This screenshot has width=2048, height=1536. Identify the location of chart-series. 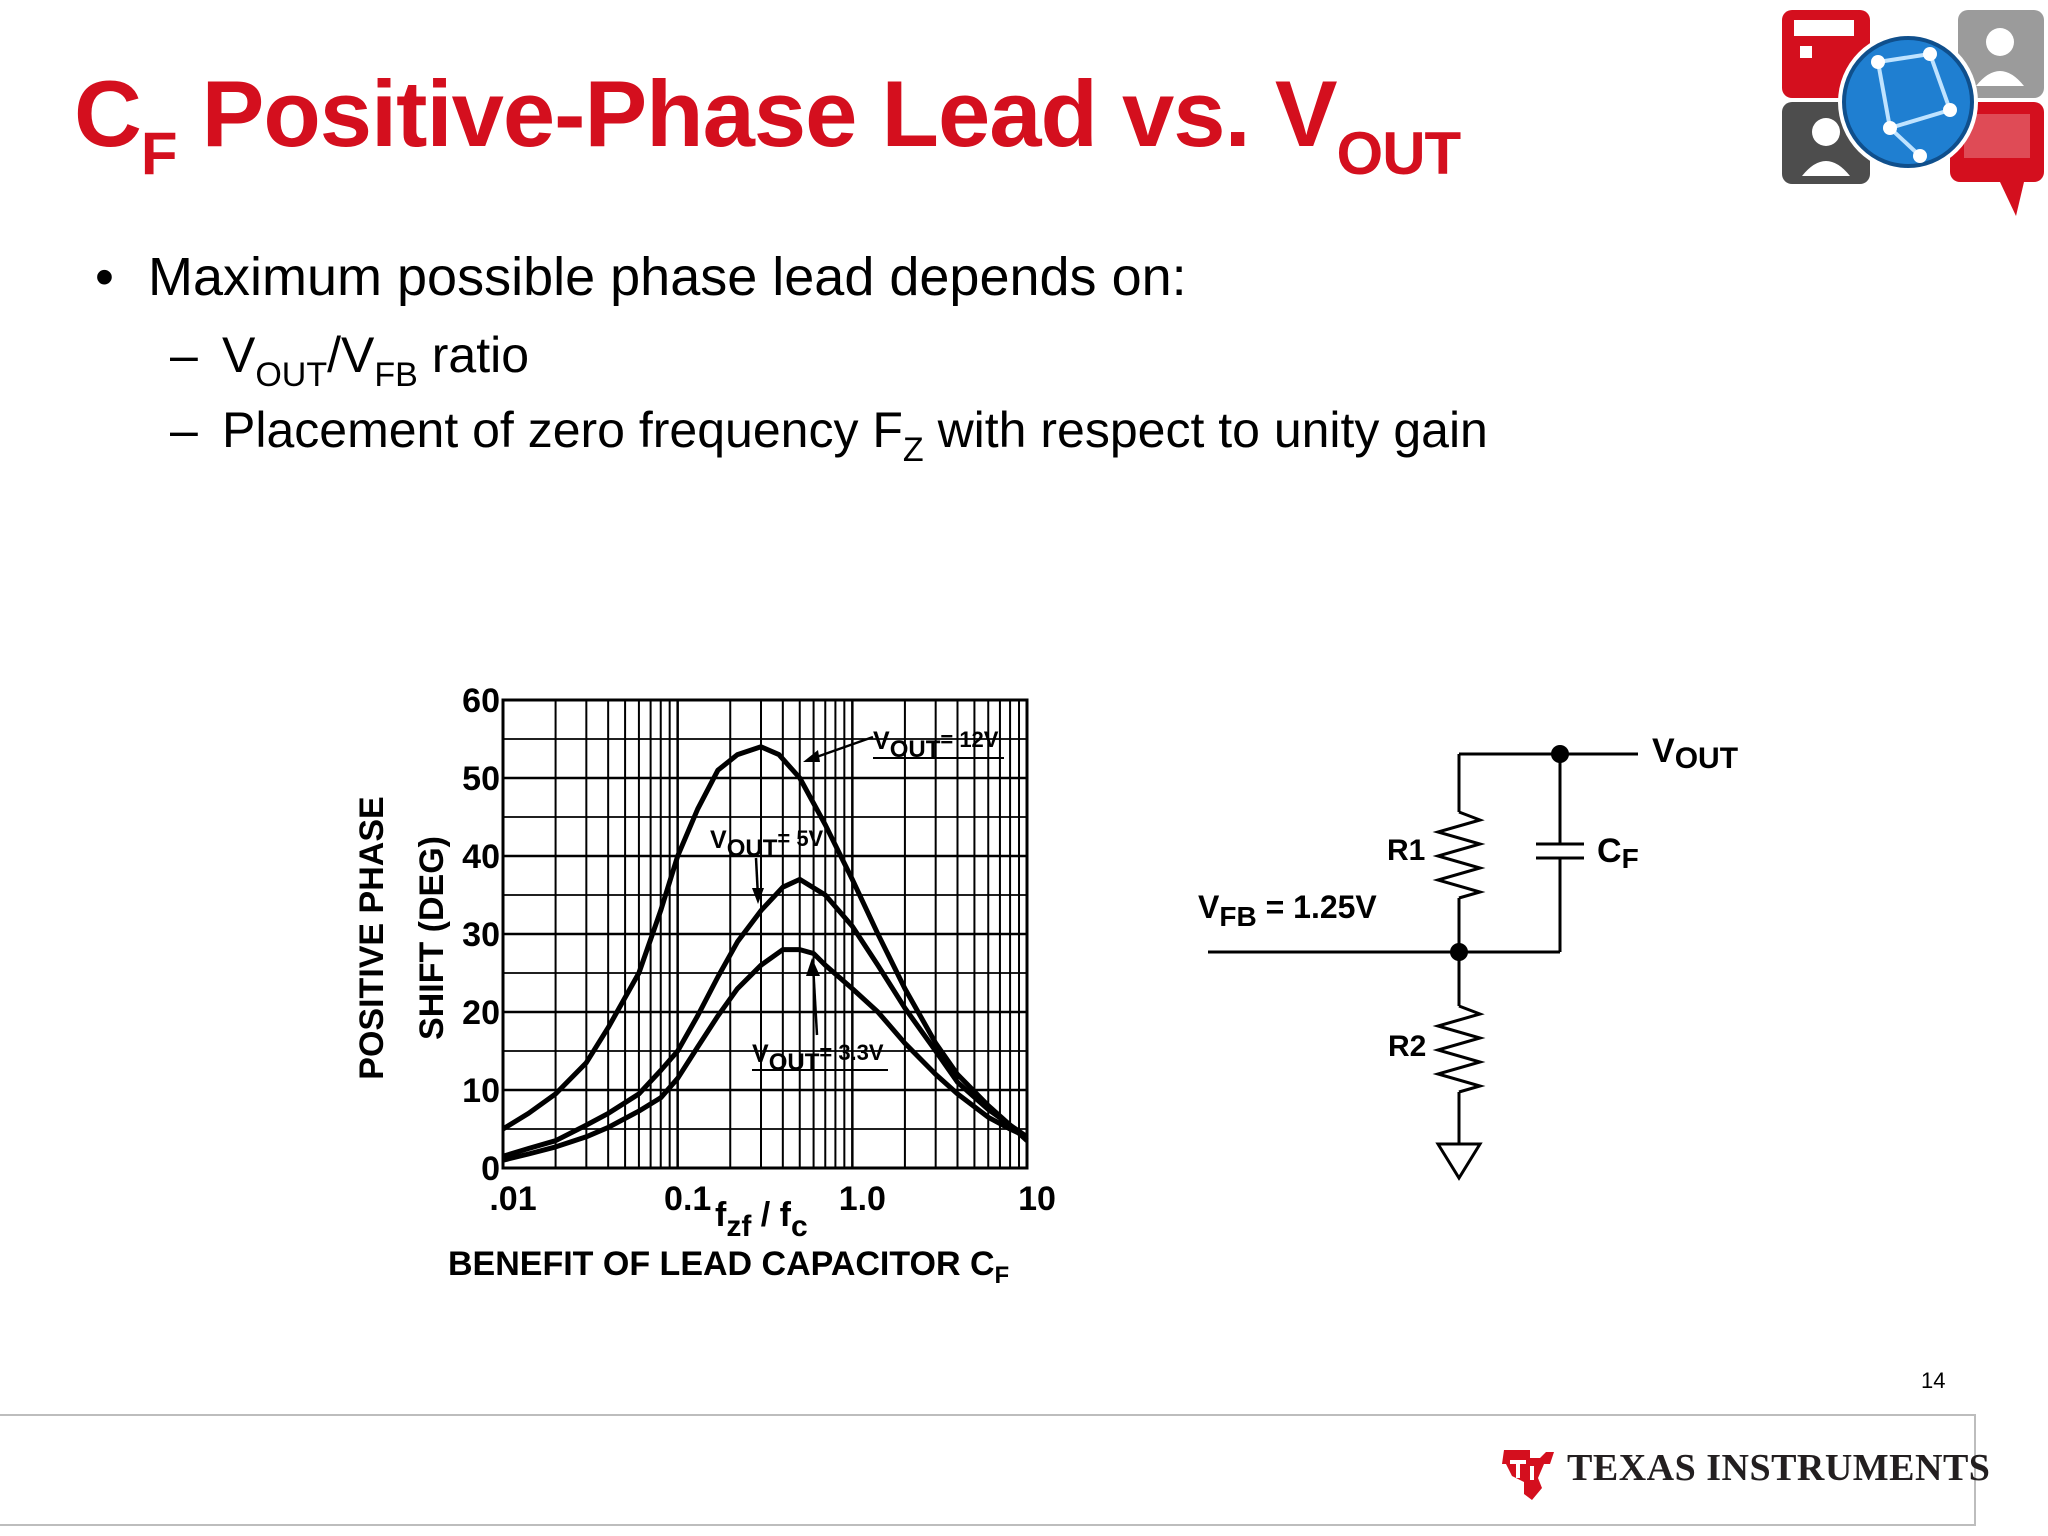
(765, 953).